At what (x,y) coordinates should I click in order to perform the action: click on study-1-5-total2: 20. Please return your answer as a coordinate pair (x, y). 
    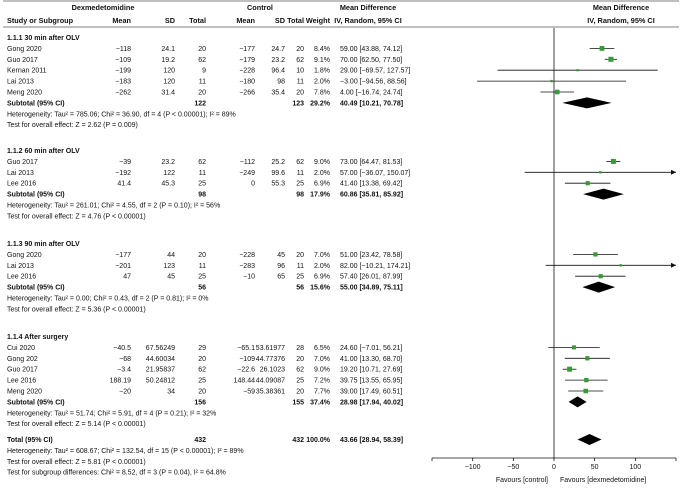
    Looking at the image, I should click on (300, 93).